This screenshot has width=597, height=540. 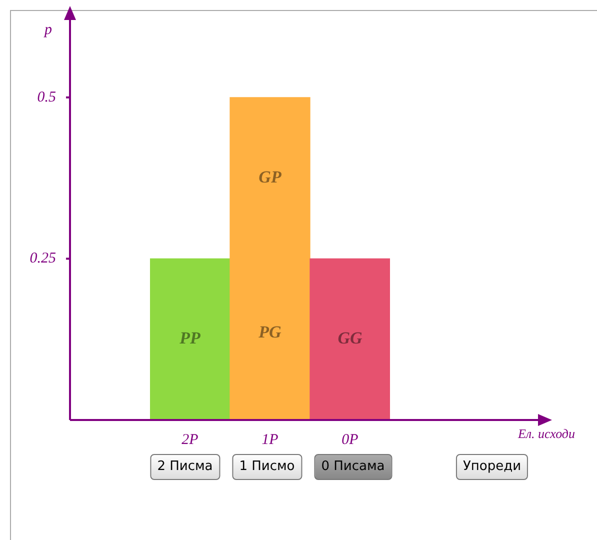 I want to click on annotation: GP, so click(x=270, y=176).